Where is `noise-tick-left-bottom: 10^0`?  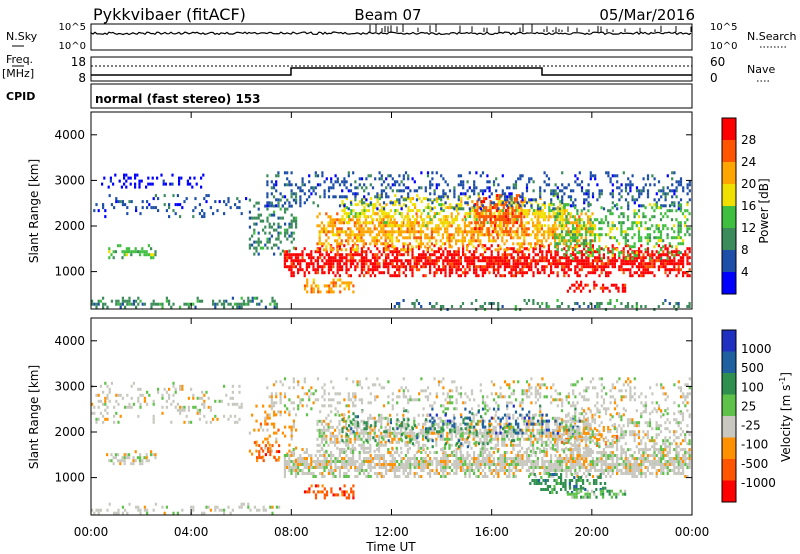
noise-tick-left-bottom: 10^0 is located at coordinates (72, 46).